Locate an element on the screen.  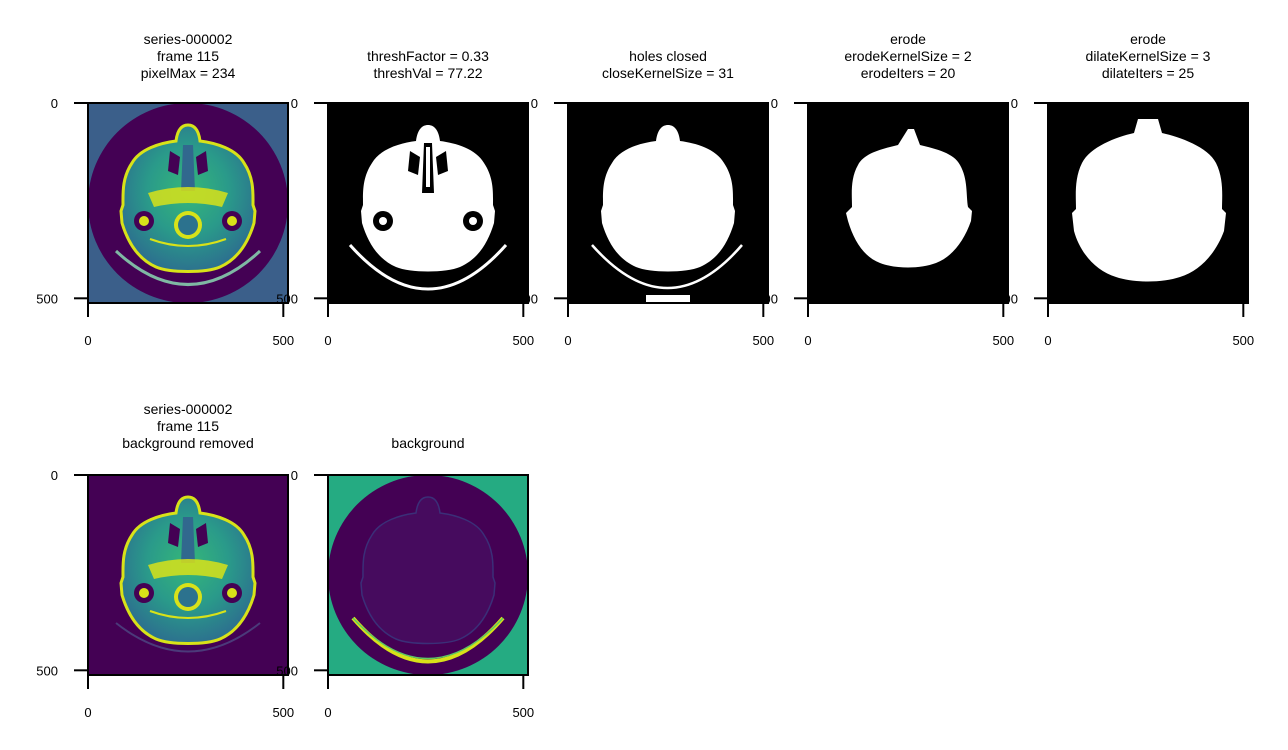
panel-title-line: closeKernelSize = 31 is located at coordinates (668, 73).